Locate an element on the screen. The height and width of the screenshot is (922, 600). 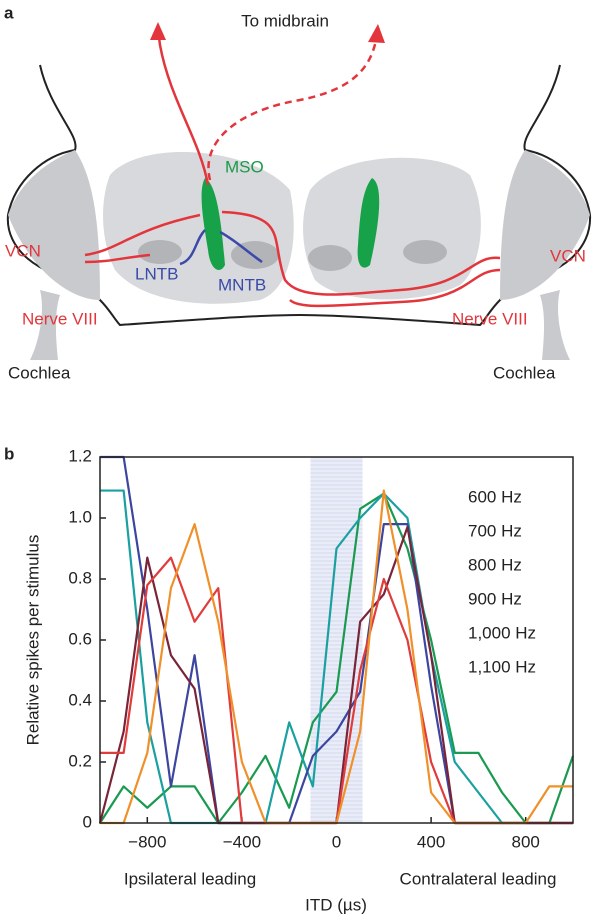
x-axis-label: ITD (µs) is located at coordinates (336, 904).